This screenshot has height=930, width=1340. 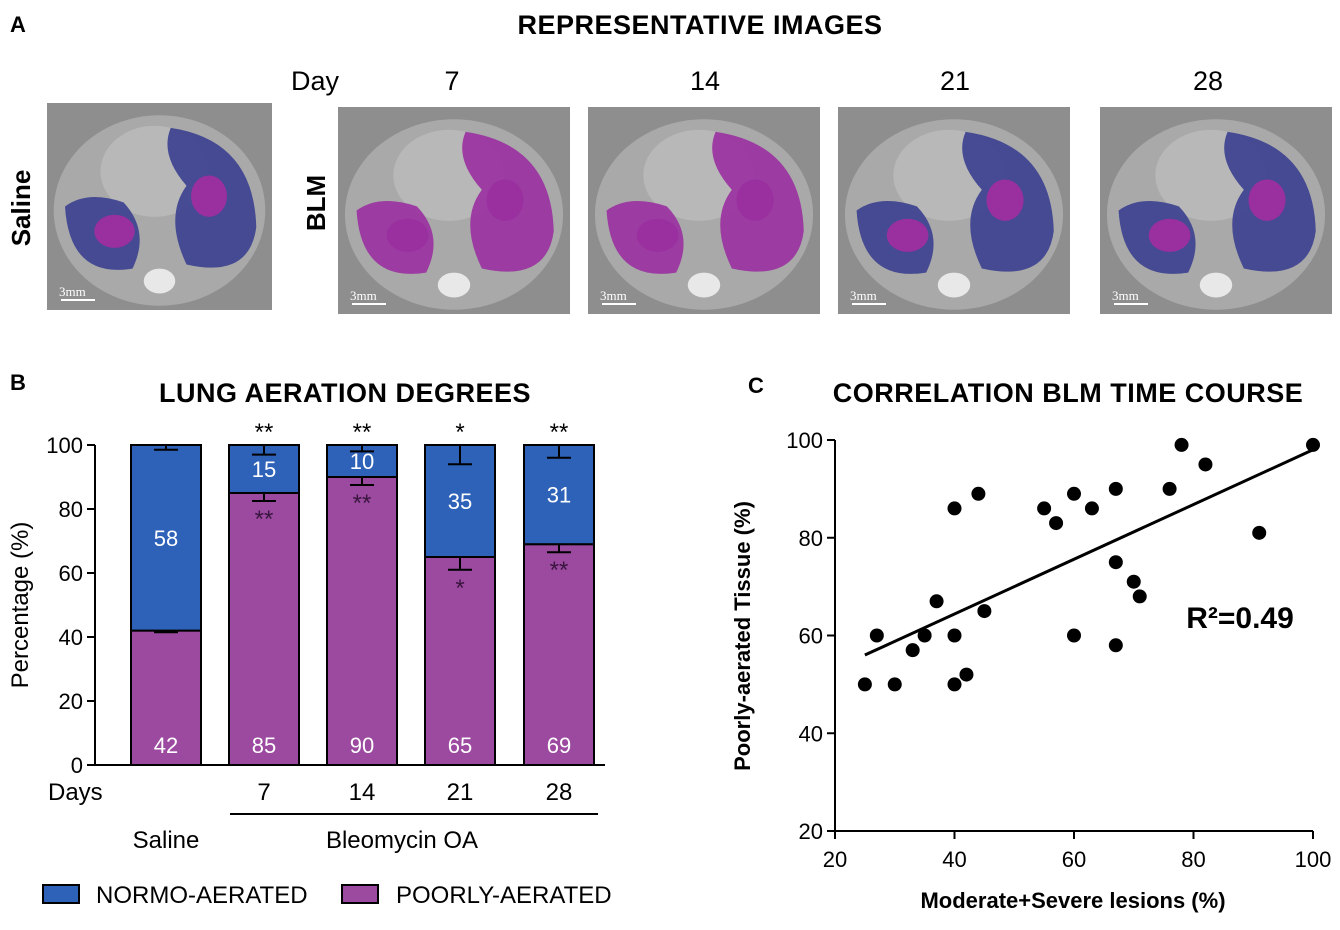 What do you see at coordinates (402, 840) in the screenshot?
I see `group-label-bleomycin: Bleomycin OA` at bounding box center [402, 840].